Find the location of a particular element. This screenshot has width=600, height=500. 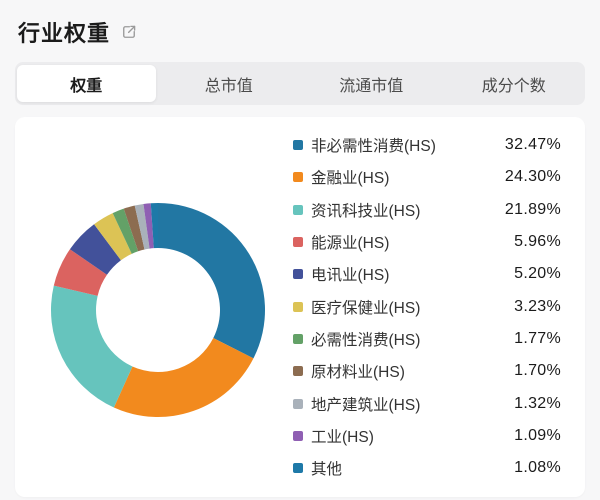

legend-label: 电讯业(HS) is located at coordinates (350, 276).